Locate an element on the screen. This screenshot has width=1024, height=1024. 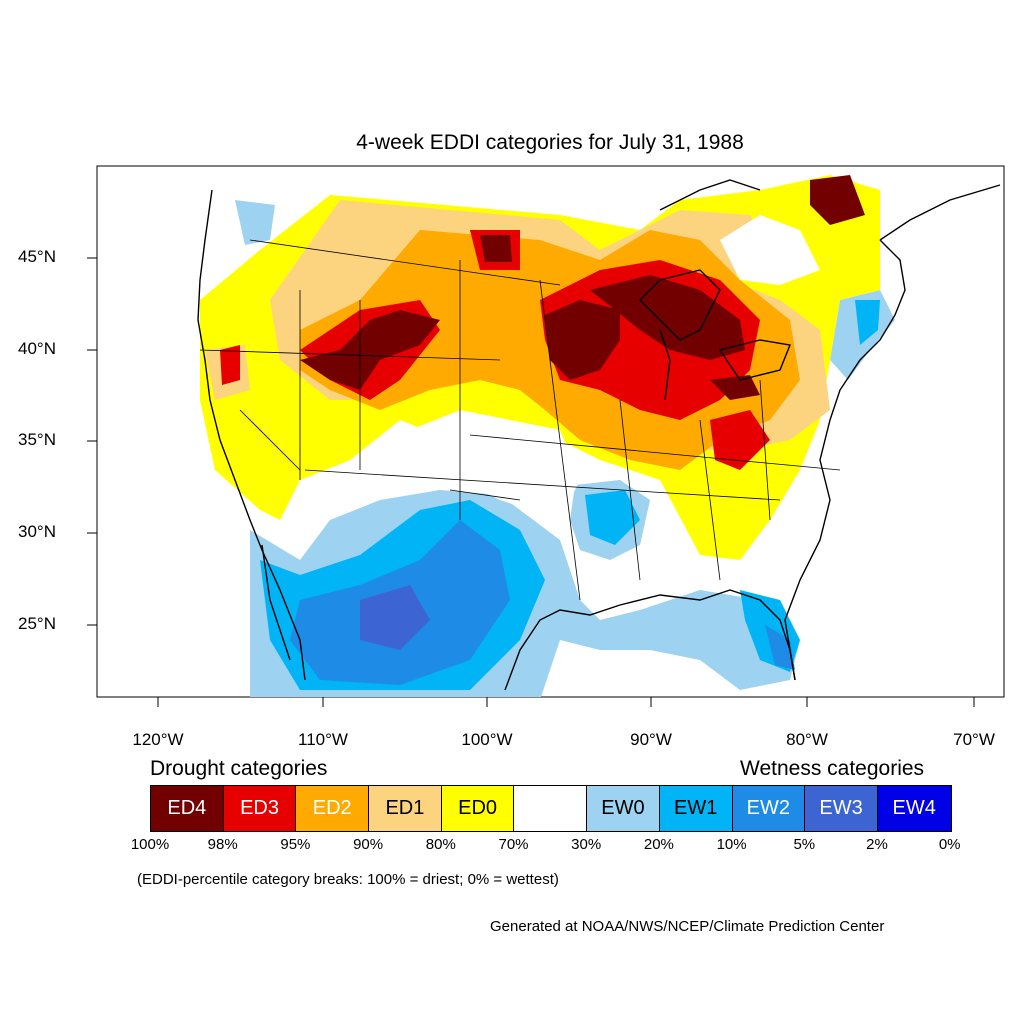
lat-label-40: 40°N is located at coordinates (37, 348).